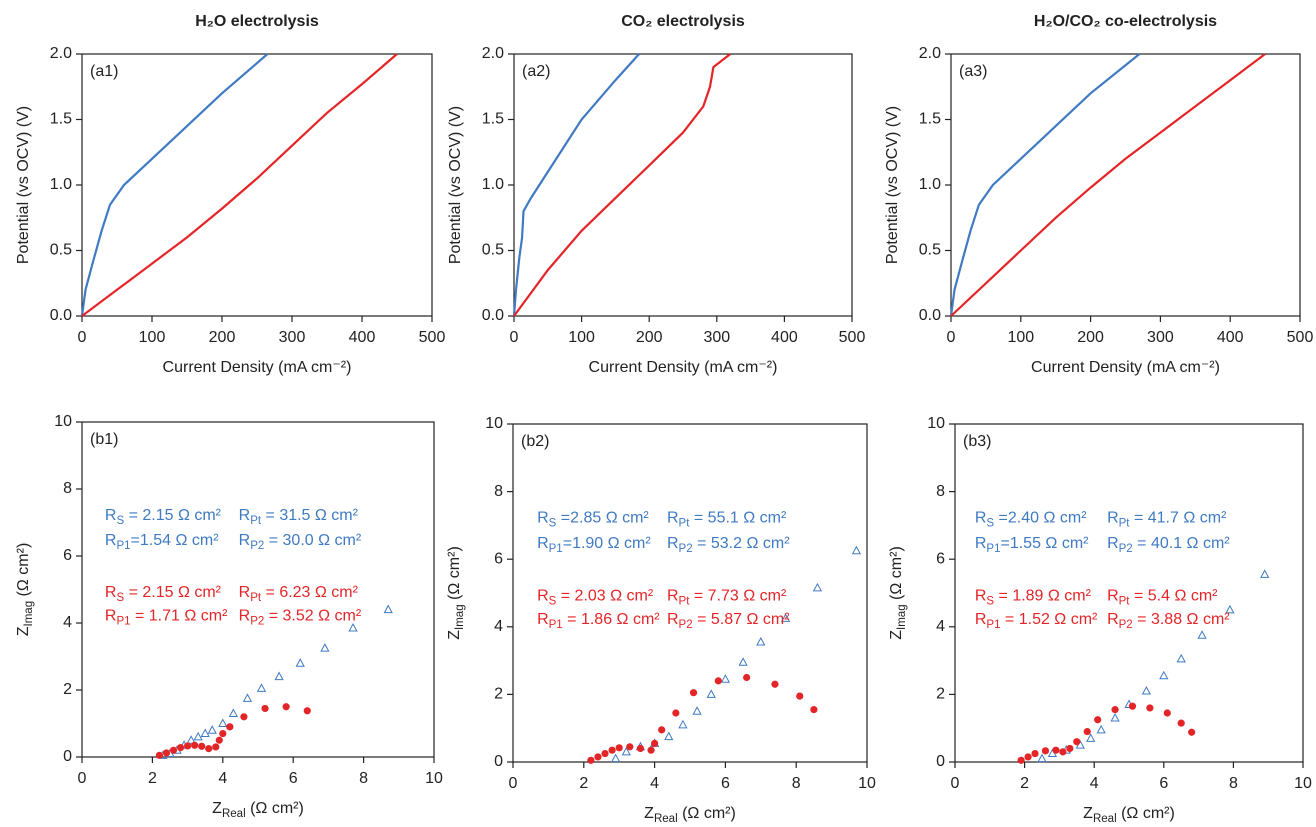  What do you see at coordinates (649, 813) in the screenshot?
I see `x-axis-label-base: Z` at bounding box center [649, 813].